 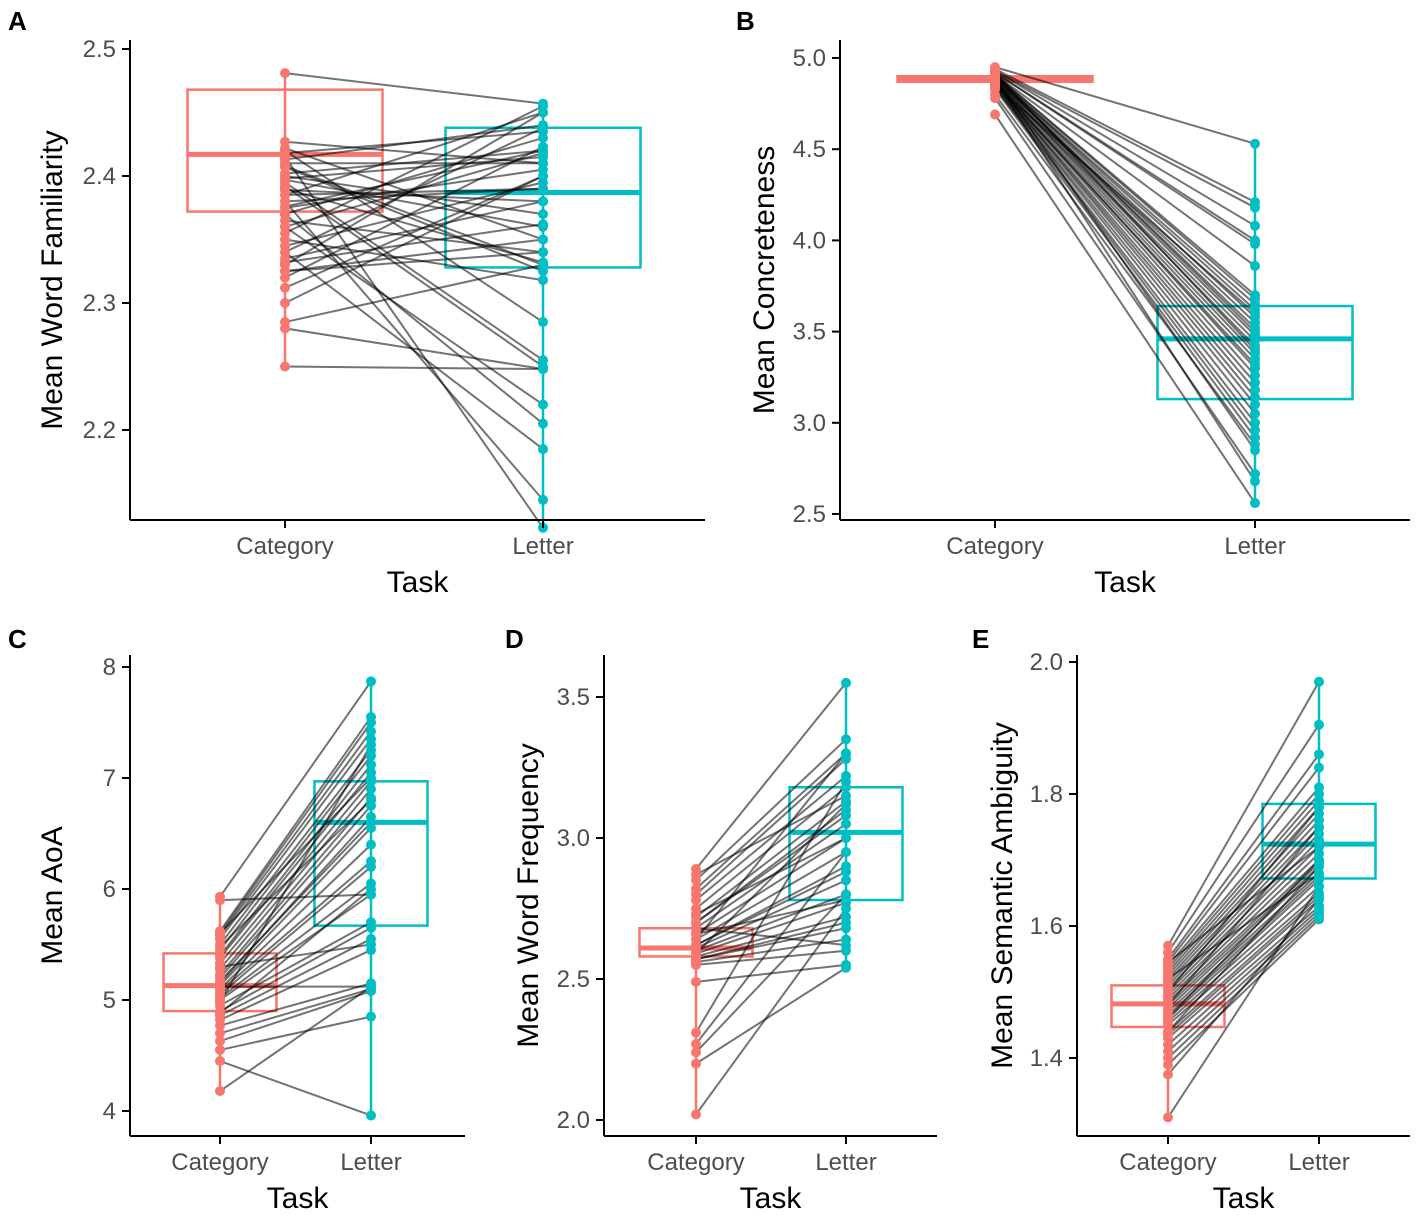 I want to click on panel-letter: C, so click(x=17, y=639).